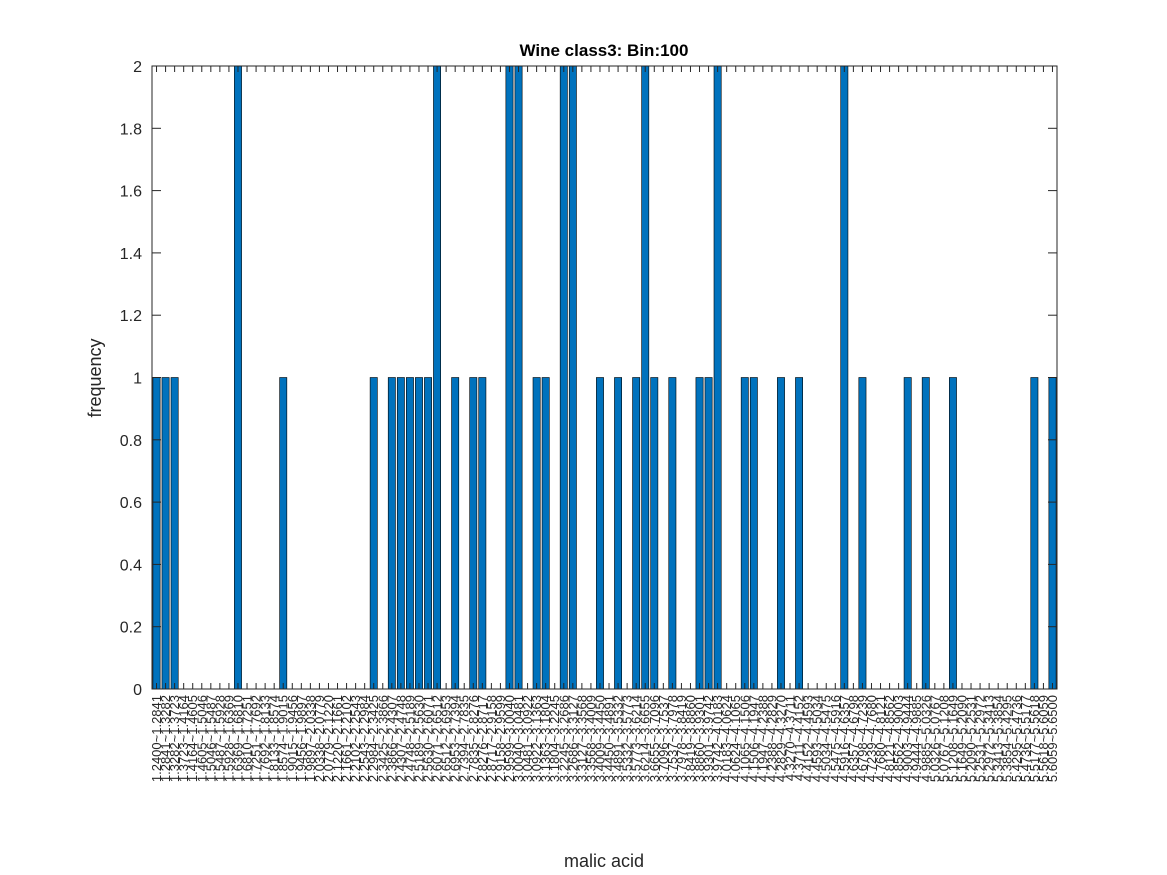 The height and width of the screenshot is (875, 1167). Describe the element at coordinates (862, 738) in the screenshot. I see `x-tick-label: 4.6798~4.7239` at that location.